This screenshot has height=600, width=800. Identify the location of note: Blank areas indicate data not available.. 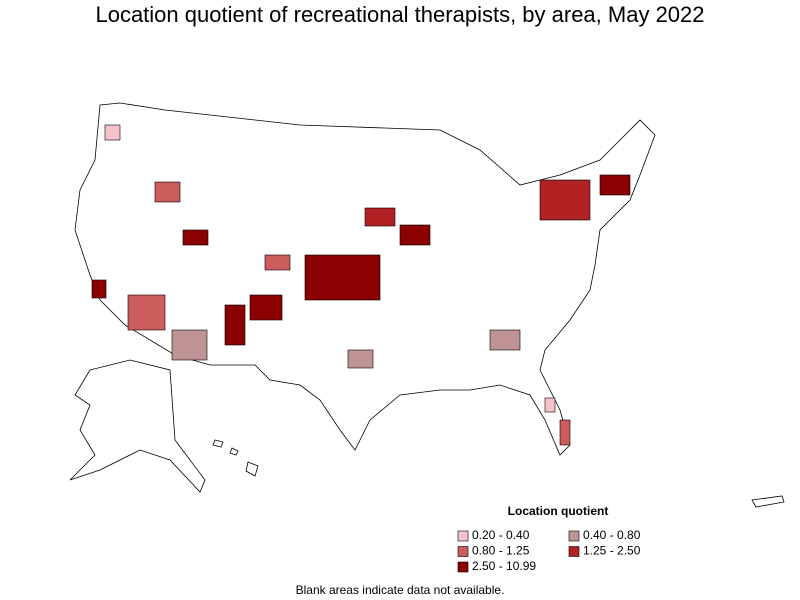
(400, 590).